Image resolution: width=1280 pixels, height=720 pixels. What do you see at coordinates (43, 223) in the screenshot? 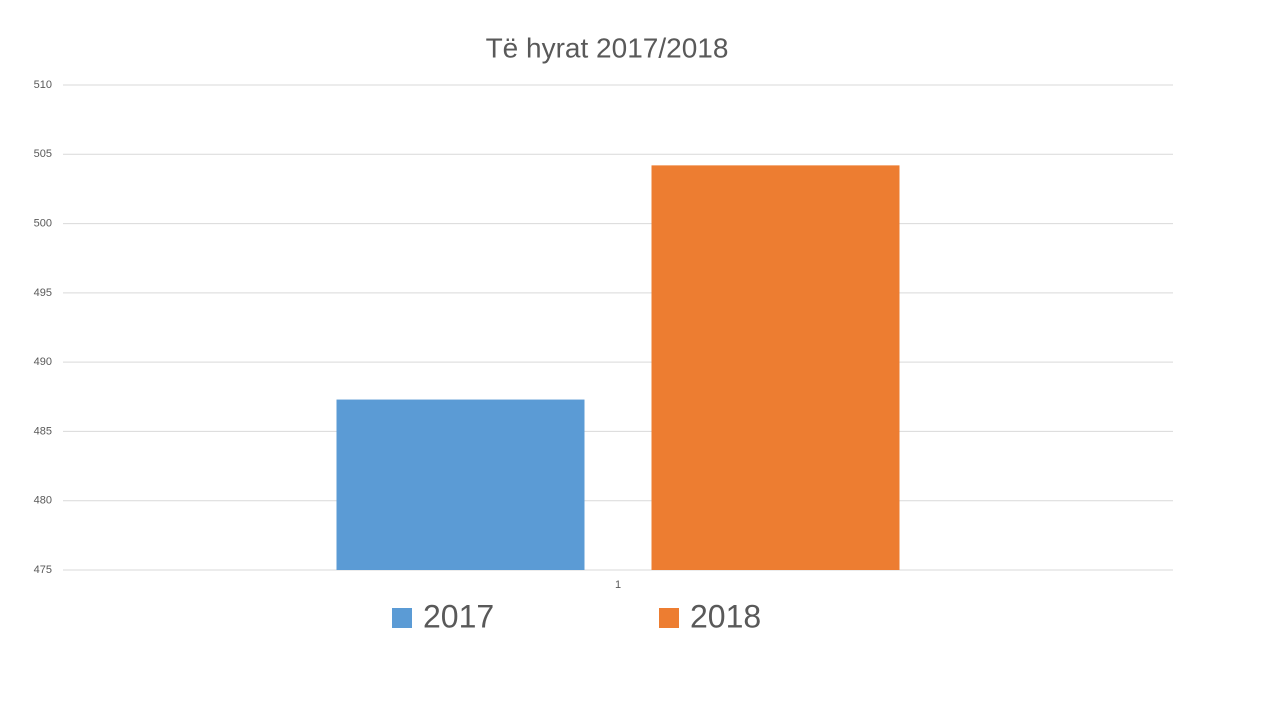
I see `y-tick-label: 500` at bounding box center [43, 223].